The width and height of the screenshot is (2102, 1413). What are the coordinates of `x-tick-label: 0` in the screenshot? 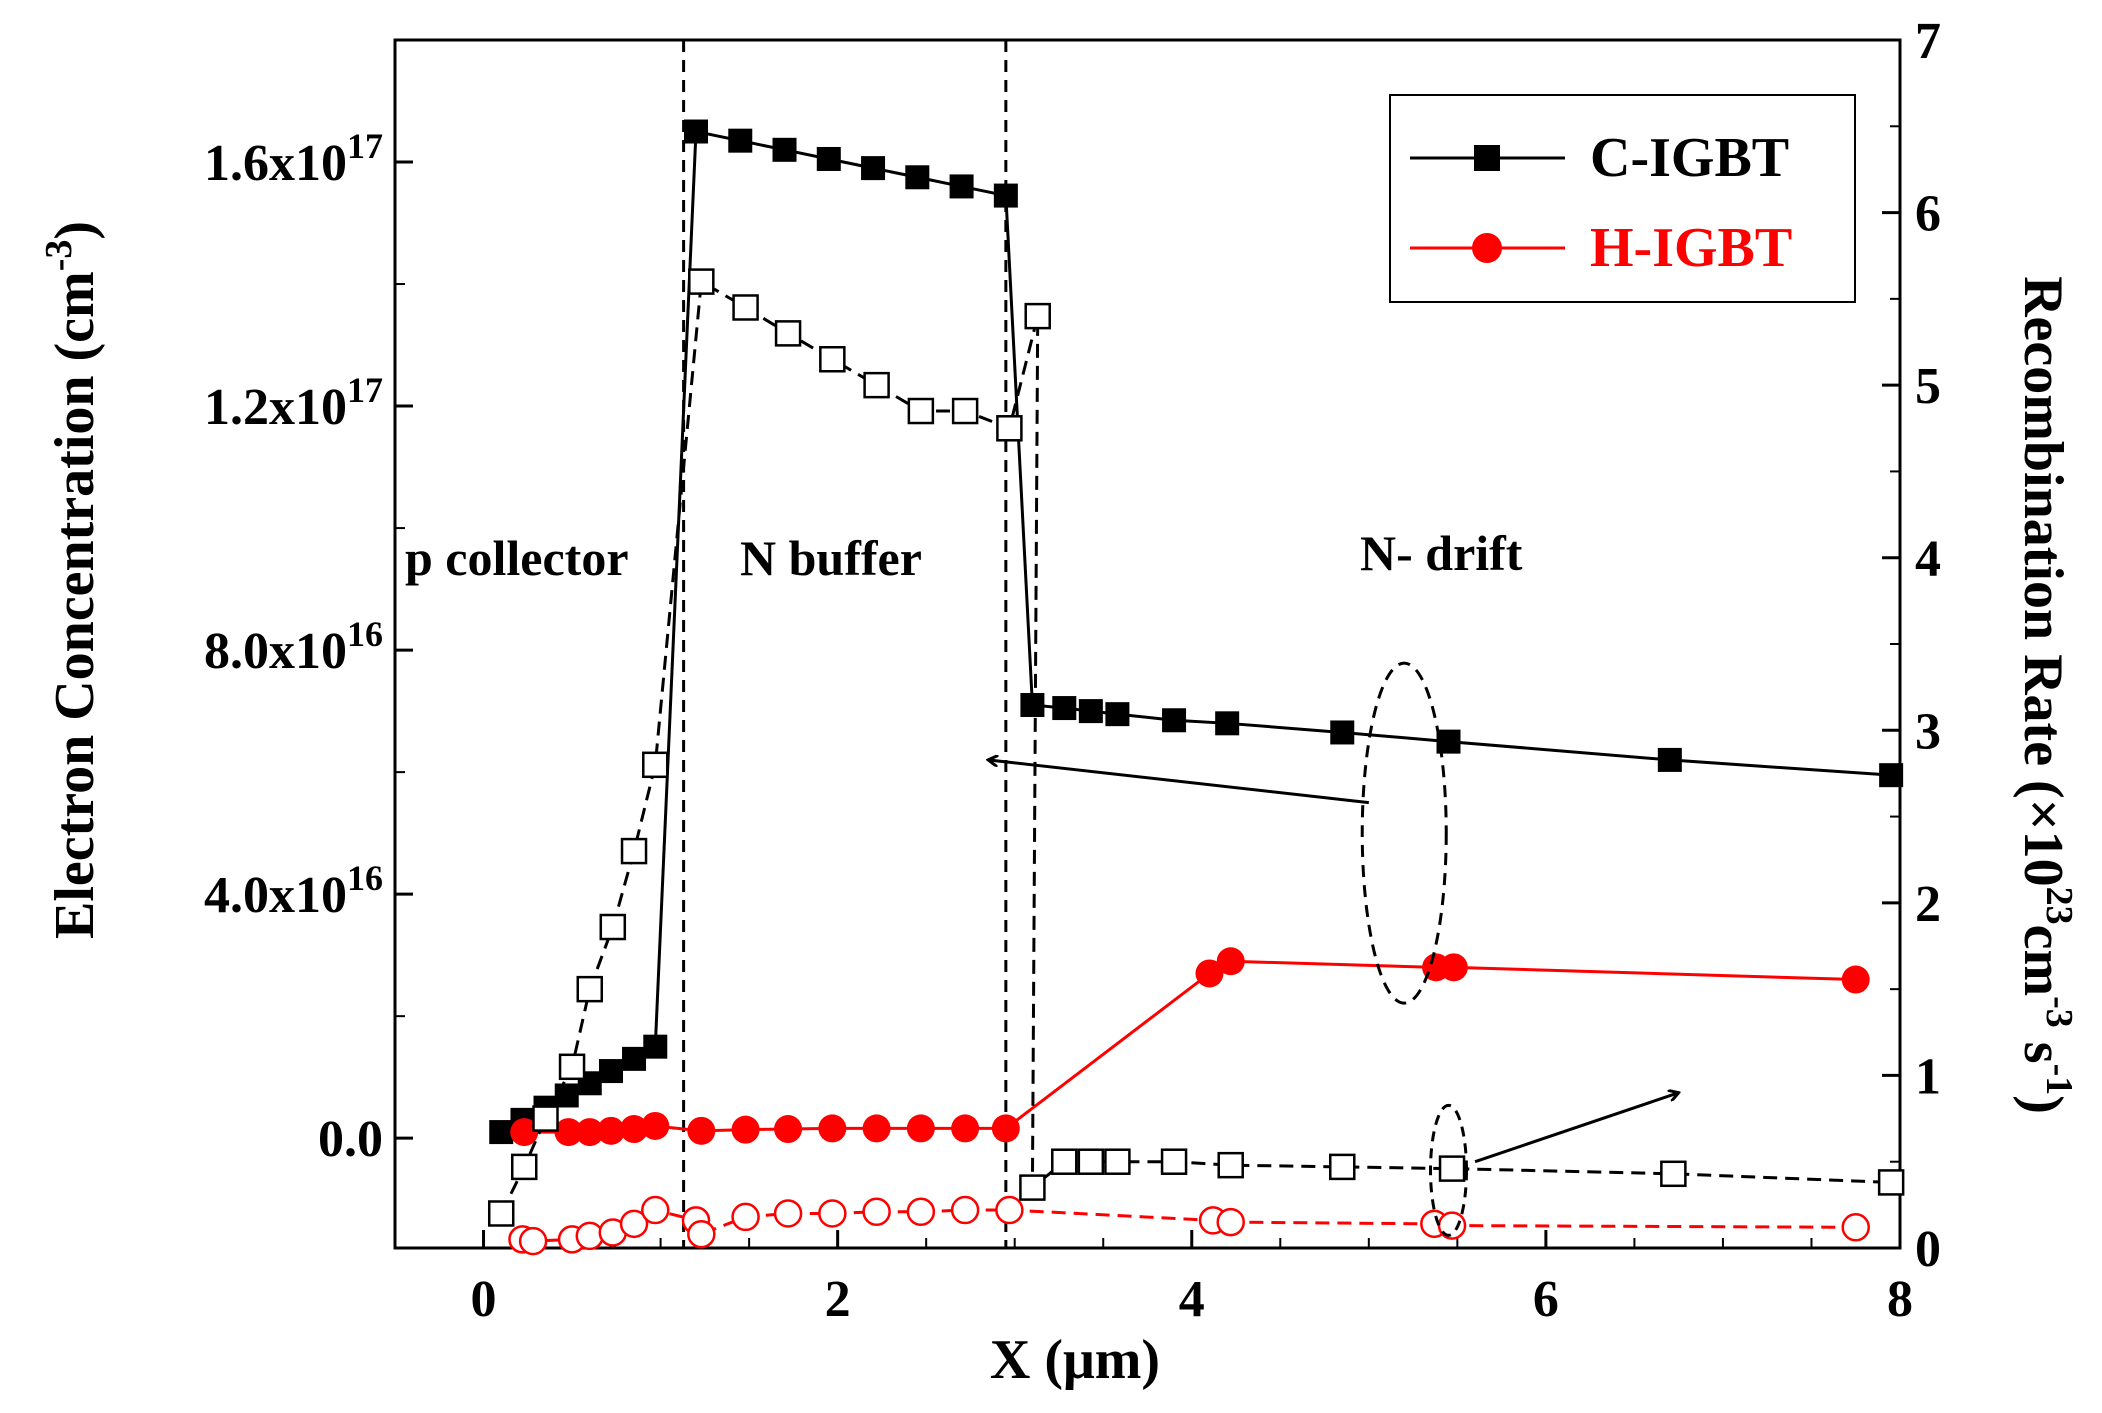 It's located at (484, 1299).